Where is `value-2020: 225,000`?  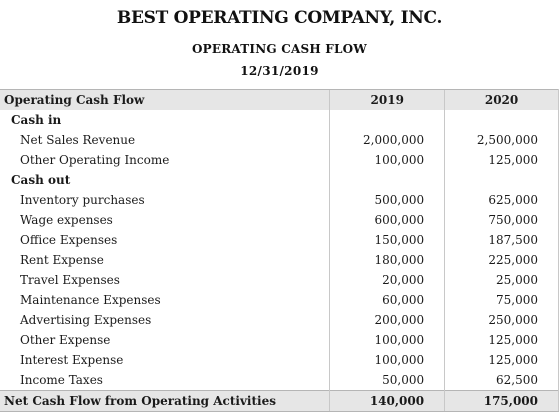 value-2020: 225,000 is located at coordinates (501, 260).